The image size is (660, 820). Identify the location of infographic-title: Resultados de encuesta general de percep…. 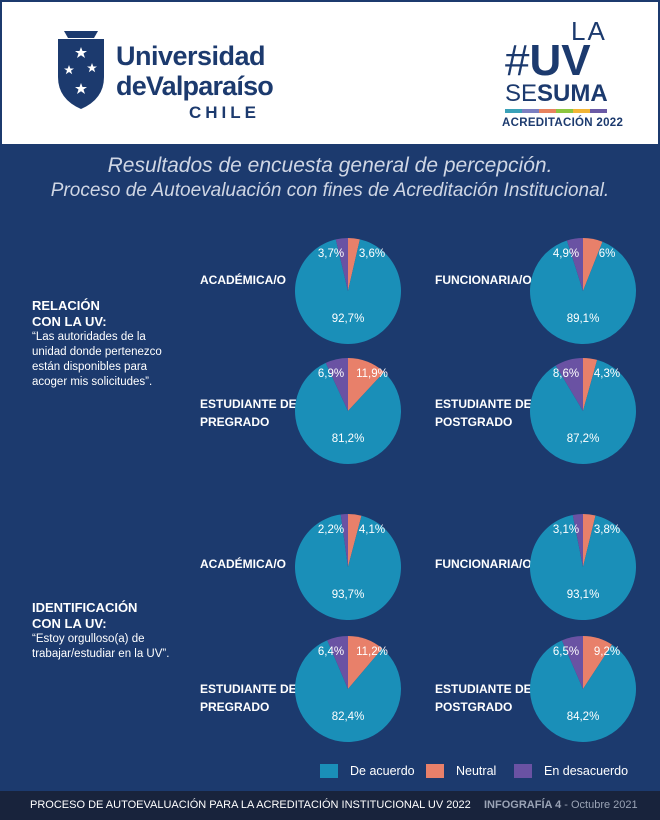
(330, 165).